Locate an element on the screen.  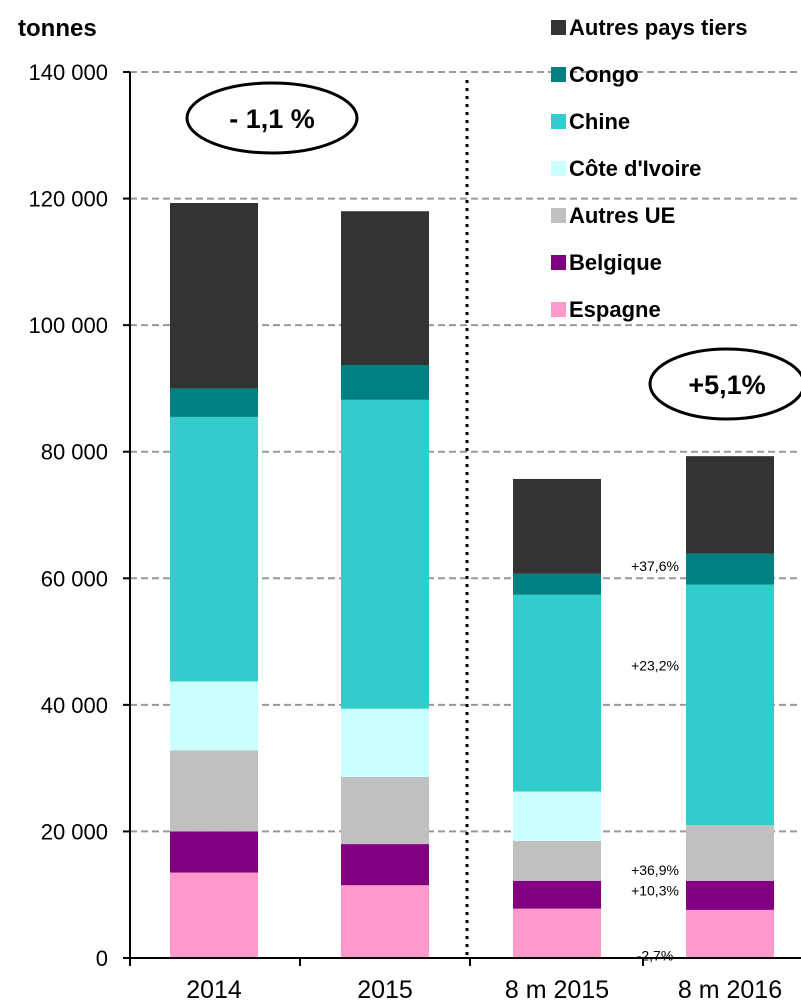
x-category-label: 2015 is located at coordinates (385, 990).